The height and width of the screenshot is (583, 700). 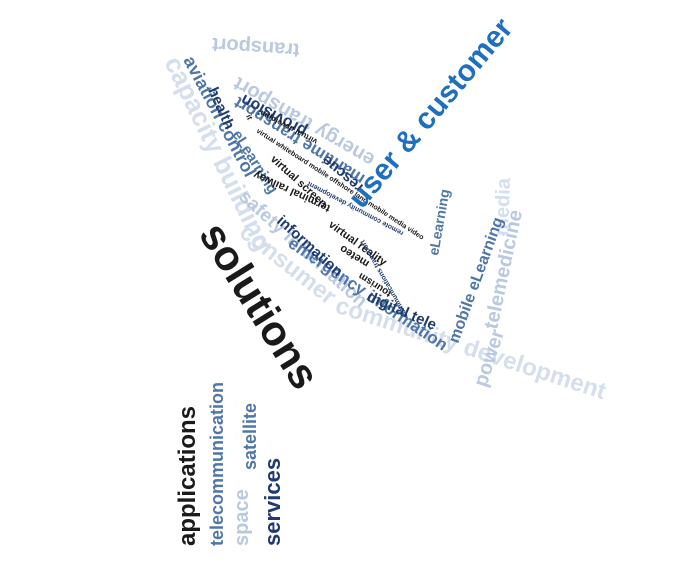 I want to click on word-media: media, so click(x=503, y=206).